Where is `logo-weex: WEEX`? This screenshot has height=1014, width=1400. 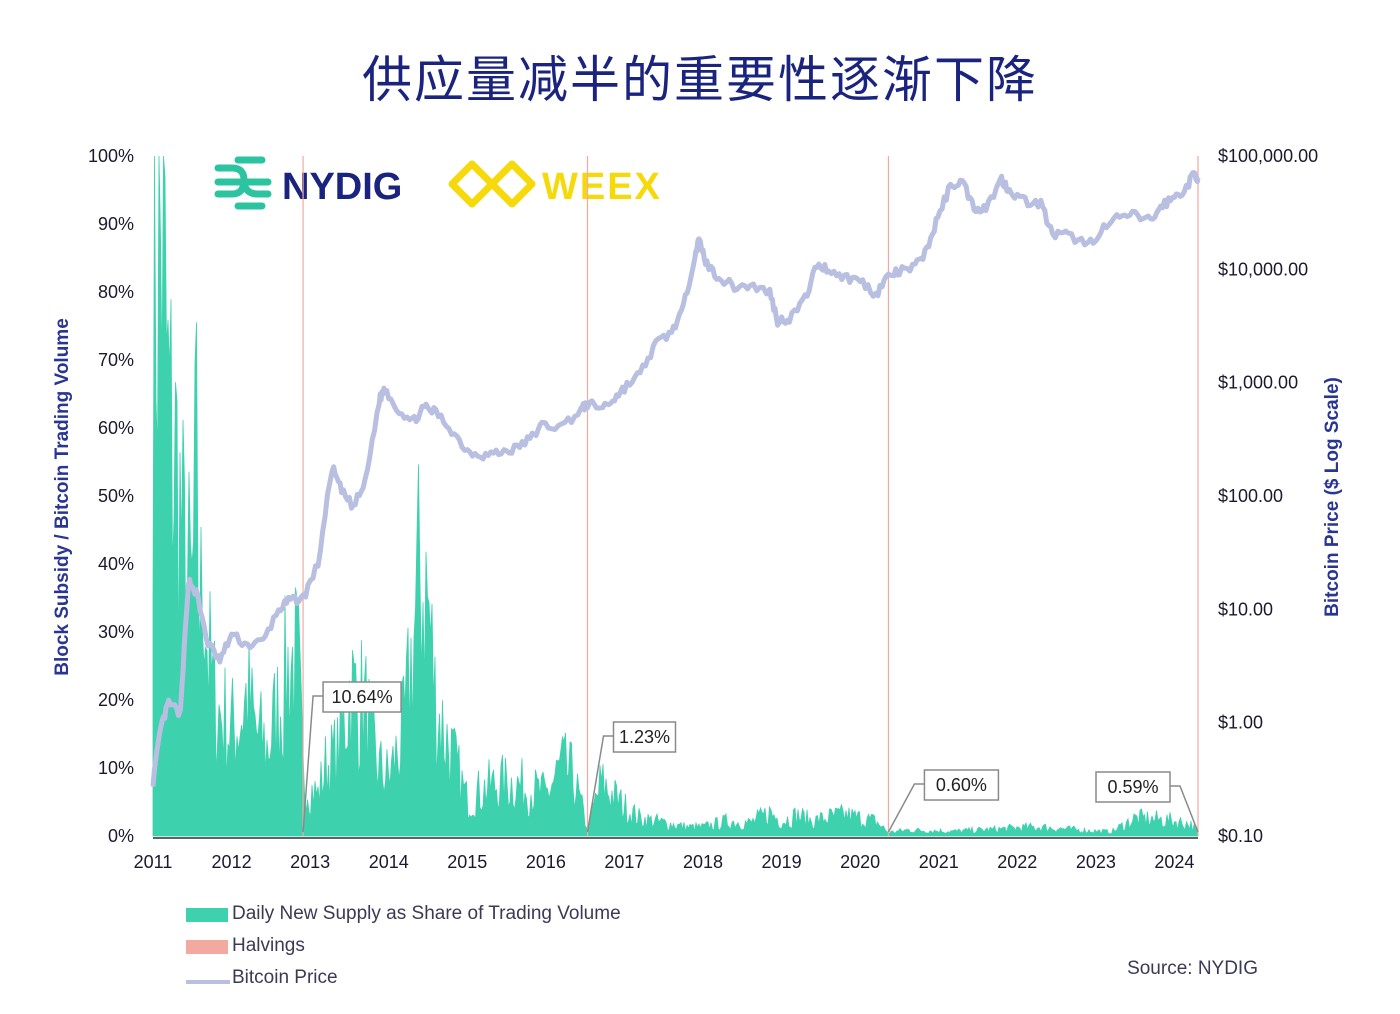 logo-weex: WEEX is located at coordinates (555, 184).